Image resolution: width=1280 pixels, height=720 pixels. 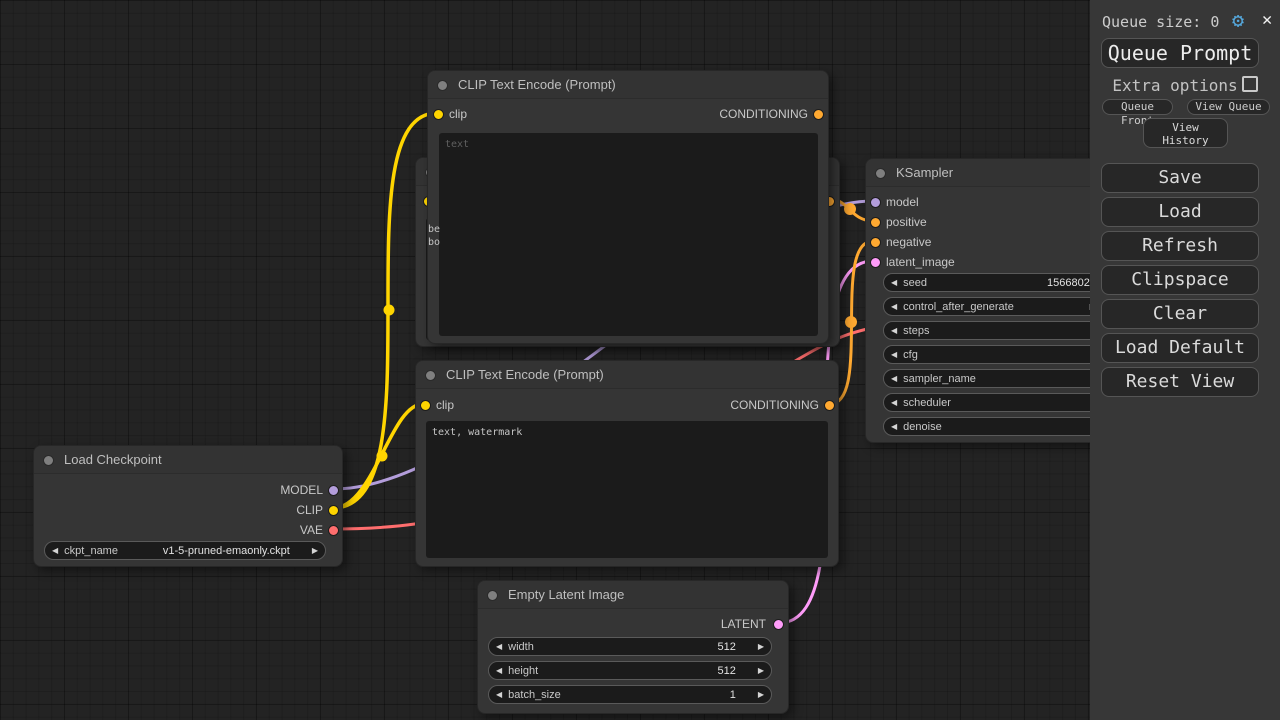 I want to click on model-output-slot, so click(x=333, y=490).